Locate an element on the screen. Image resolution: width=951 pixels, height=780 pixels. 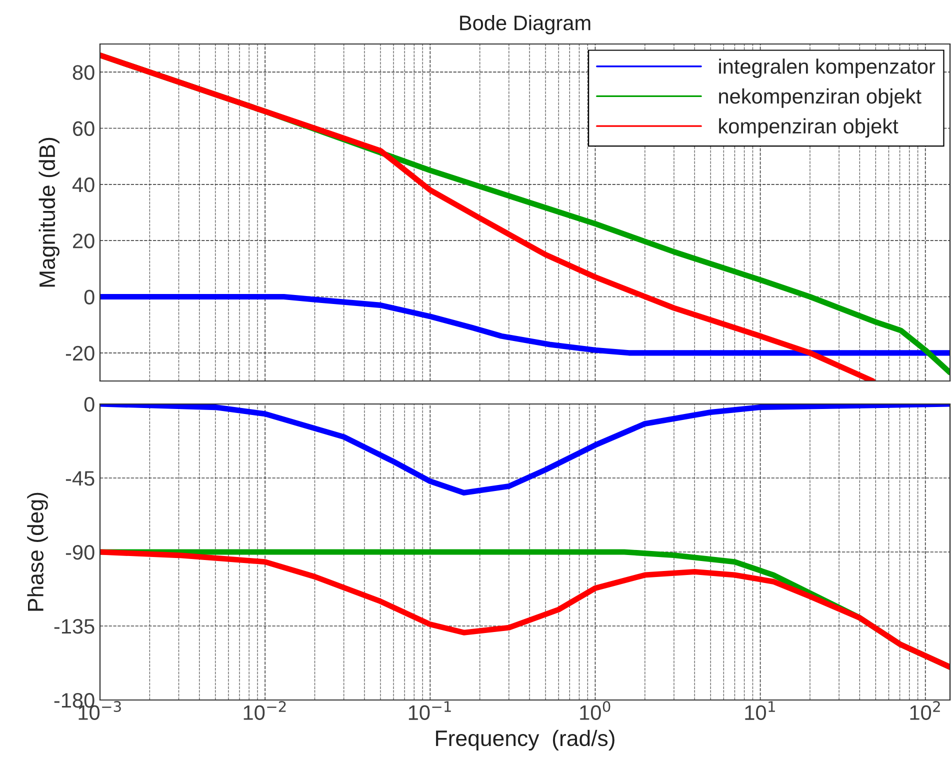
legend-label: integralen kompenzator is located at coordinates (827, 68).